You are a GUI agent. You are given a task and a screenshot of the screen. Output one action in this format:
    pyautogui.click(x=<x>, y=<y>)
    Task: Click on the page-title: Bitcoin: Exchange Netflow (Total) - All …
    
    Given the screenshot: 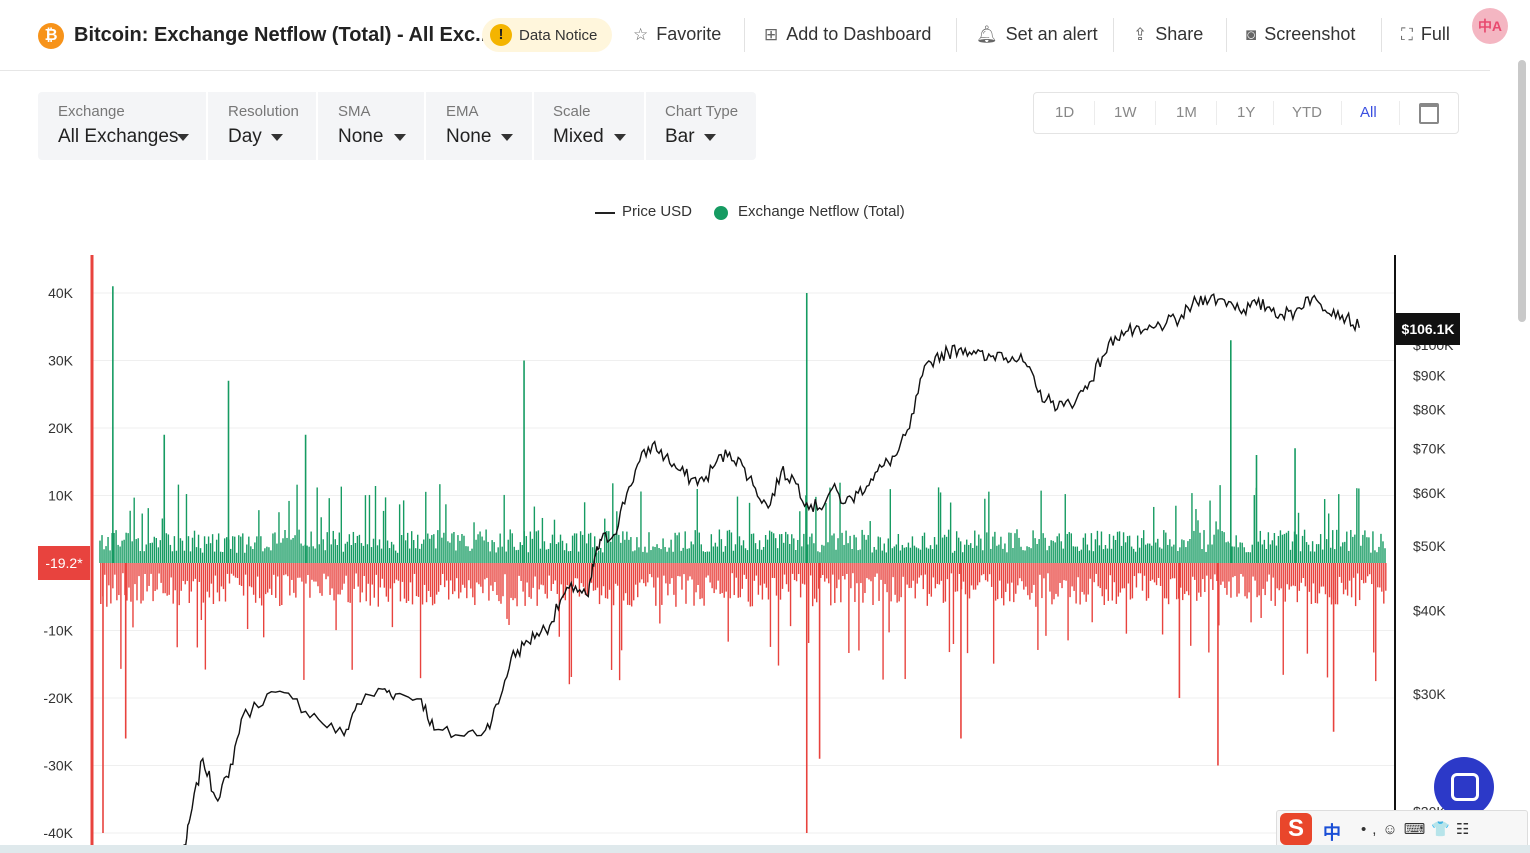 What is the action you would take?
    pyautogui.click(x=283, y=35)
    